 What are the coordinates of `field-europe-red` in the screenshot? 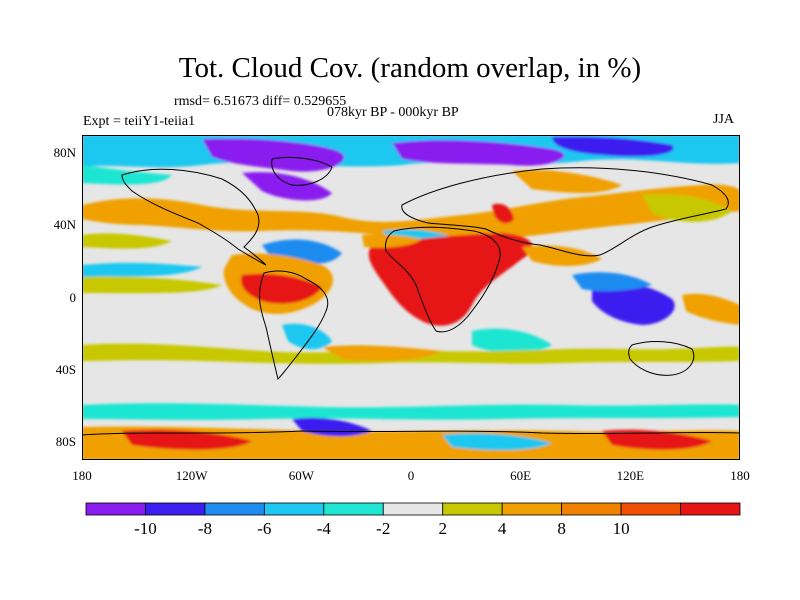 It's located at (503, 213).